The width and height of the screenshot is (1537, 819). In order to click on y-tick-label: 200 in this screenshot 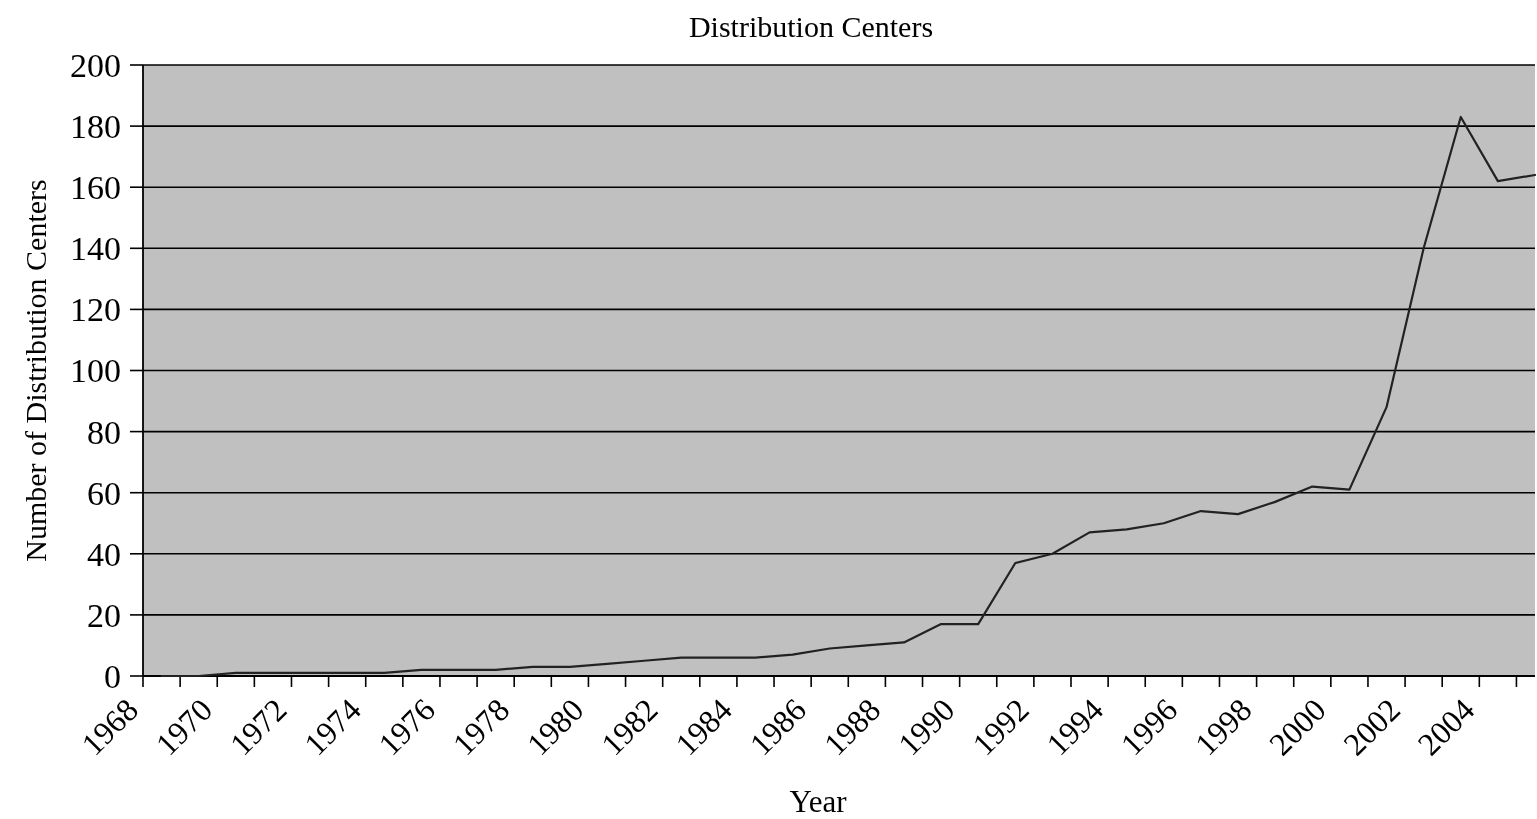, I will do `click(95, 65)`.